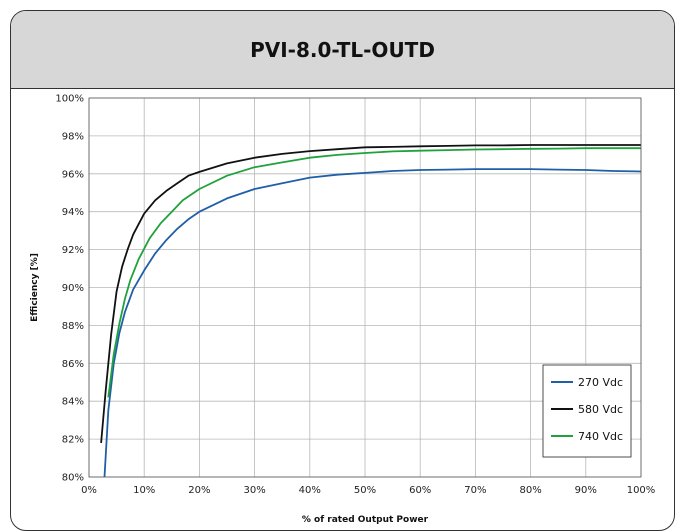  I want to click on legend-entry-label: 740 Vdc, so click(600, 436).